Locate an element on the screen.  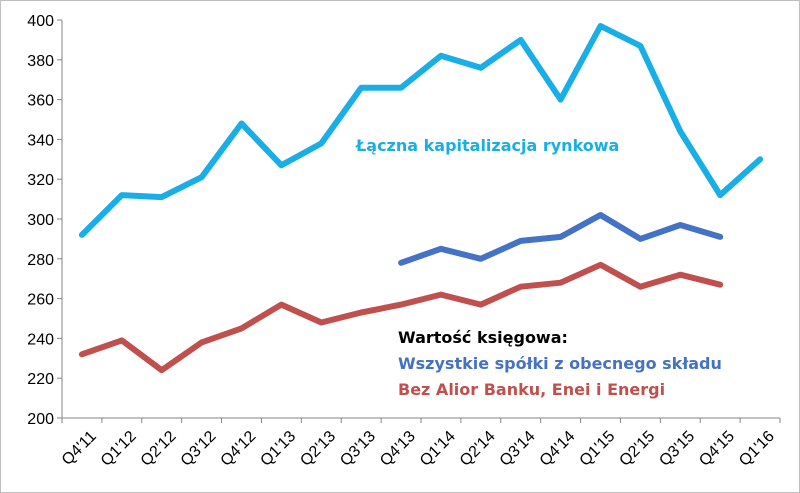
x-tick-label: Q1'13 is located at coordinates (278, 449).